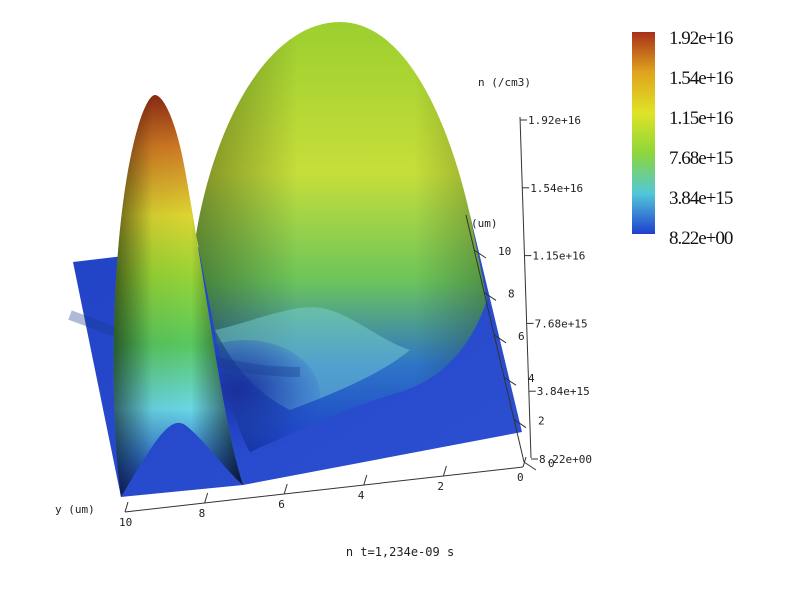 The width and height of the screenshot is (800, 589). Describe the element at coordinates (520, 477) in the screenshot. I see `y-tick-label: 0` at that location.